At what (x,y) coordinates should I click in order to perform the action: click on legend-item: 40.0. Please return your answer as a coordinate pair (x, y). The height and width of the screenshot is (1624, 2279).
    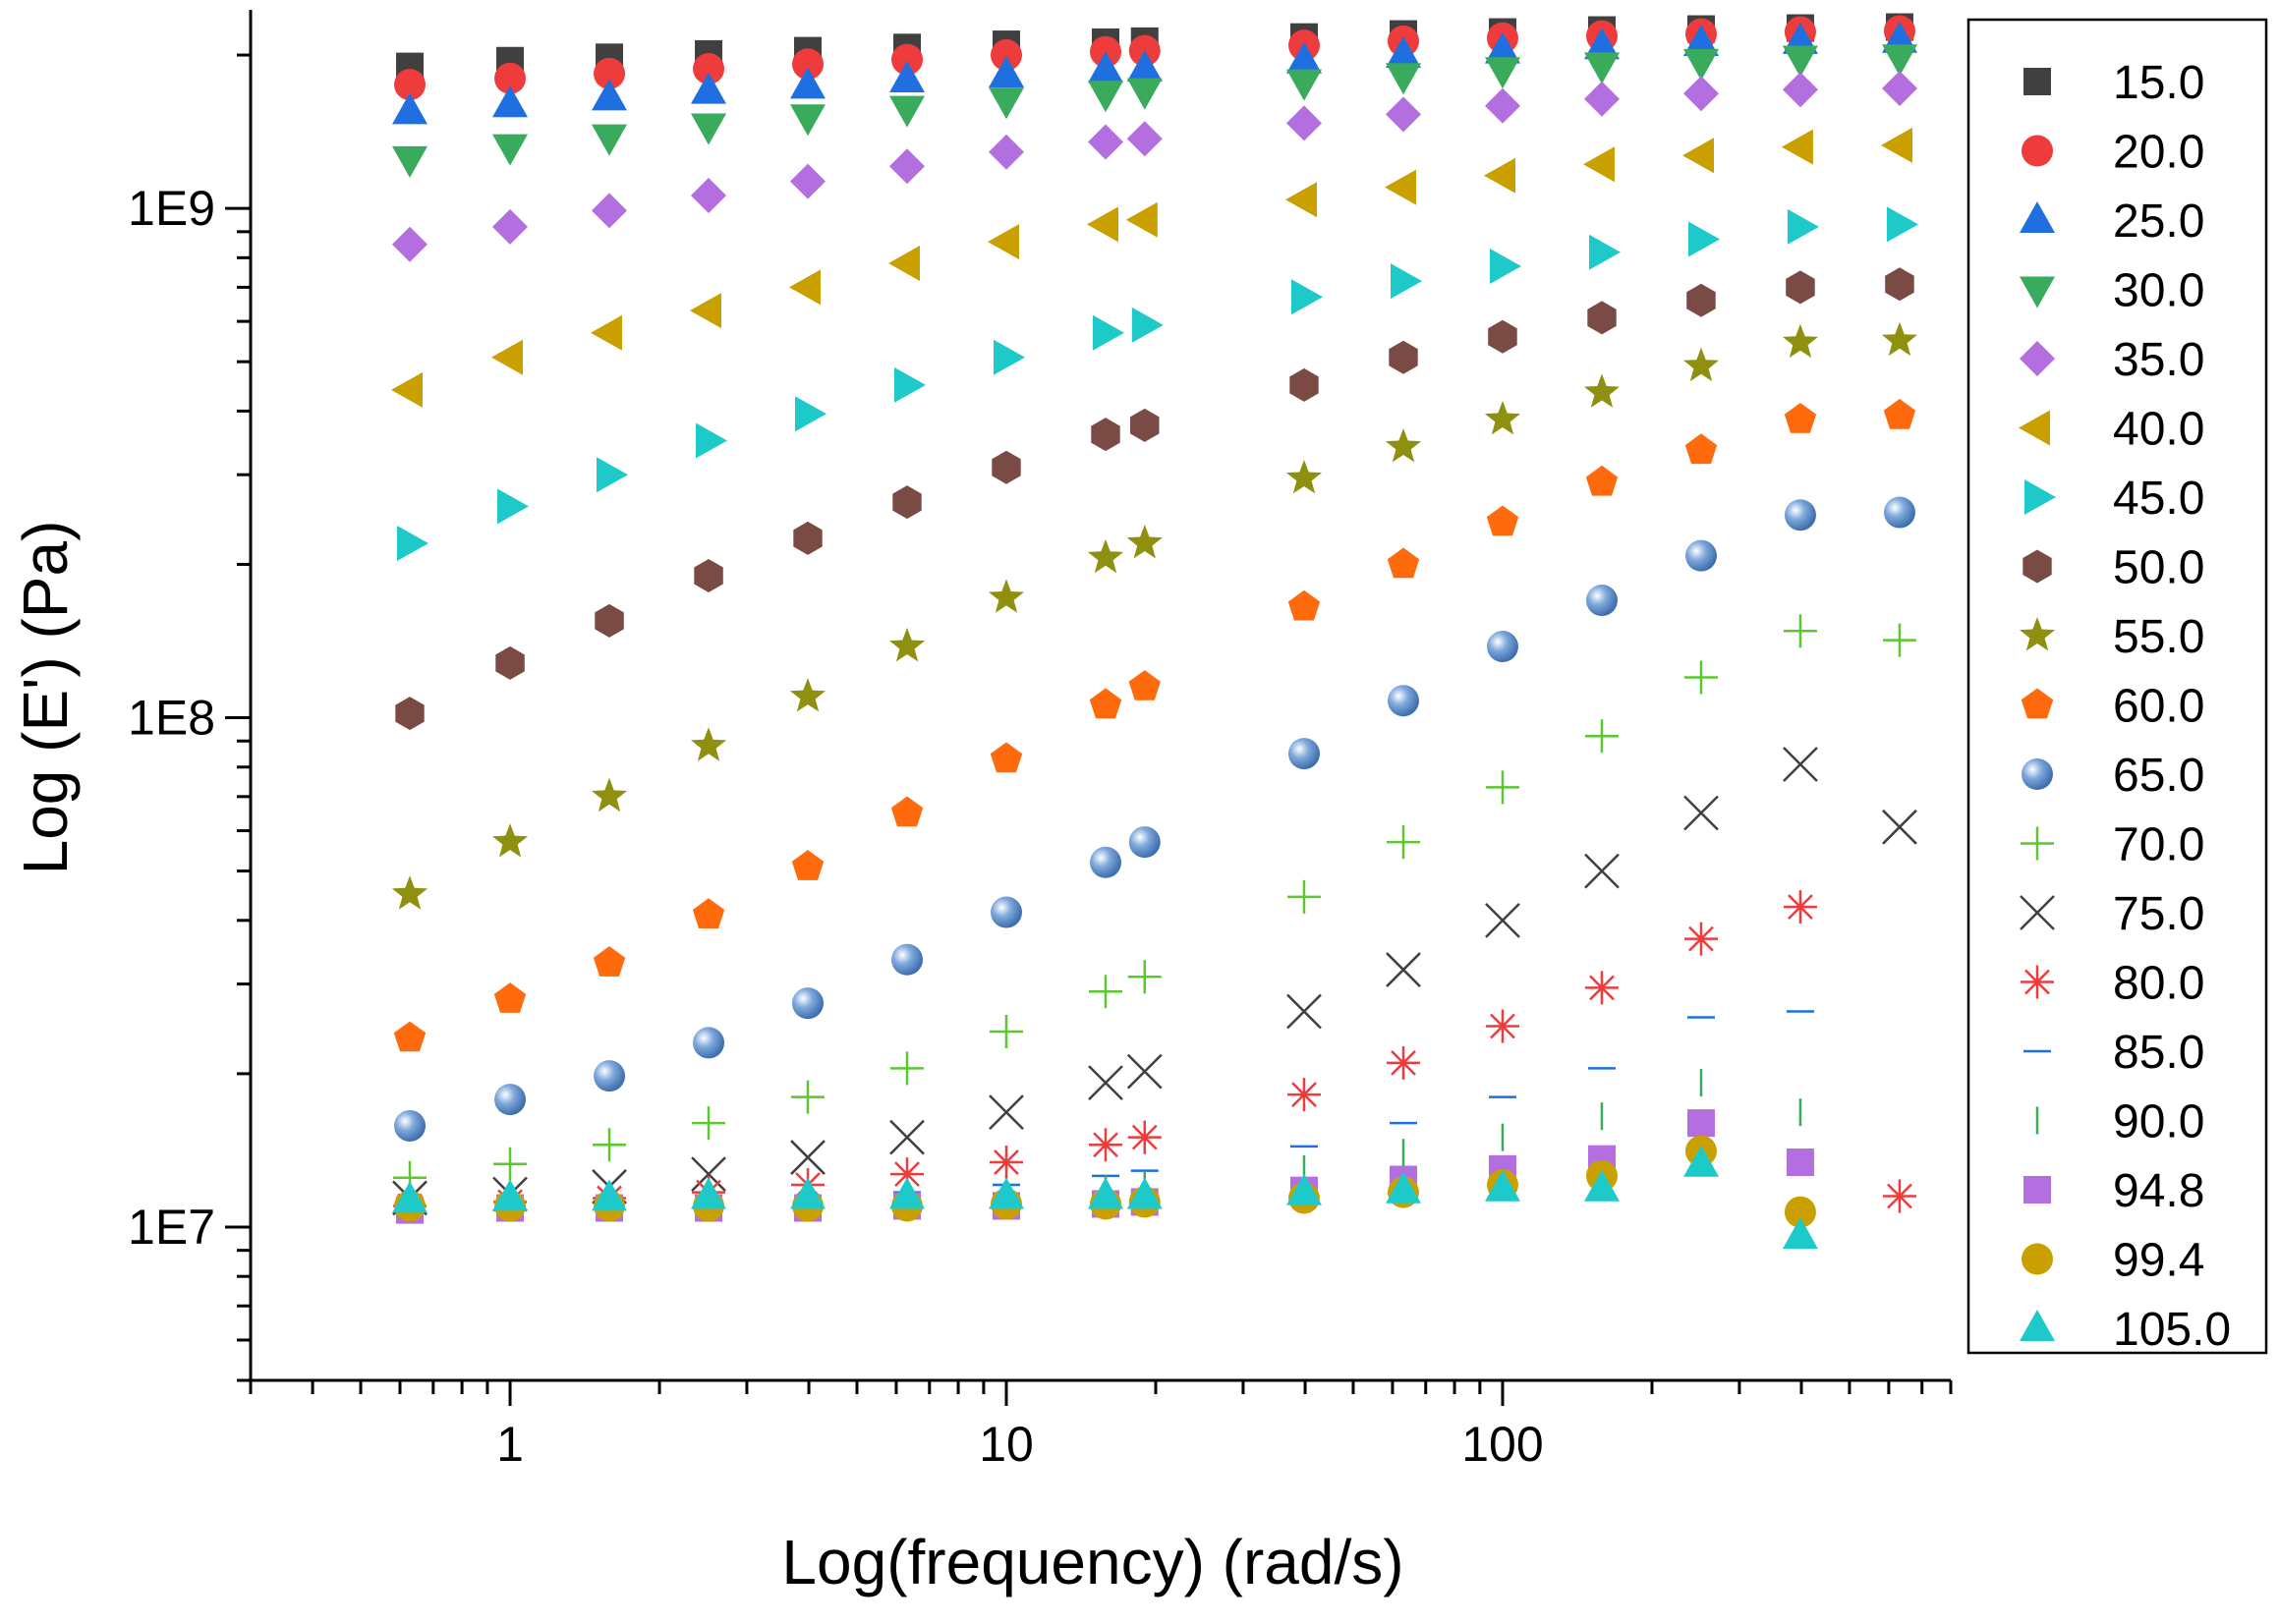
    Looking at the image, I should click on (2111, 430).